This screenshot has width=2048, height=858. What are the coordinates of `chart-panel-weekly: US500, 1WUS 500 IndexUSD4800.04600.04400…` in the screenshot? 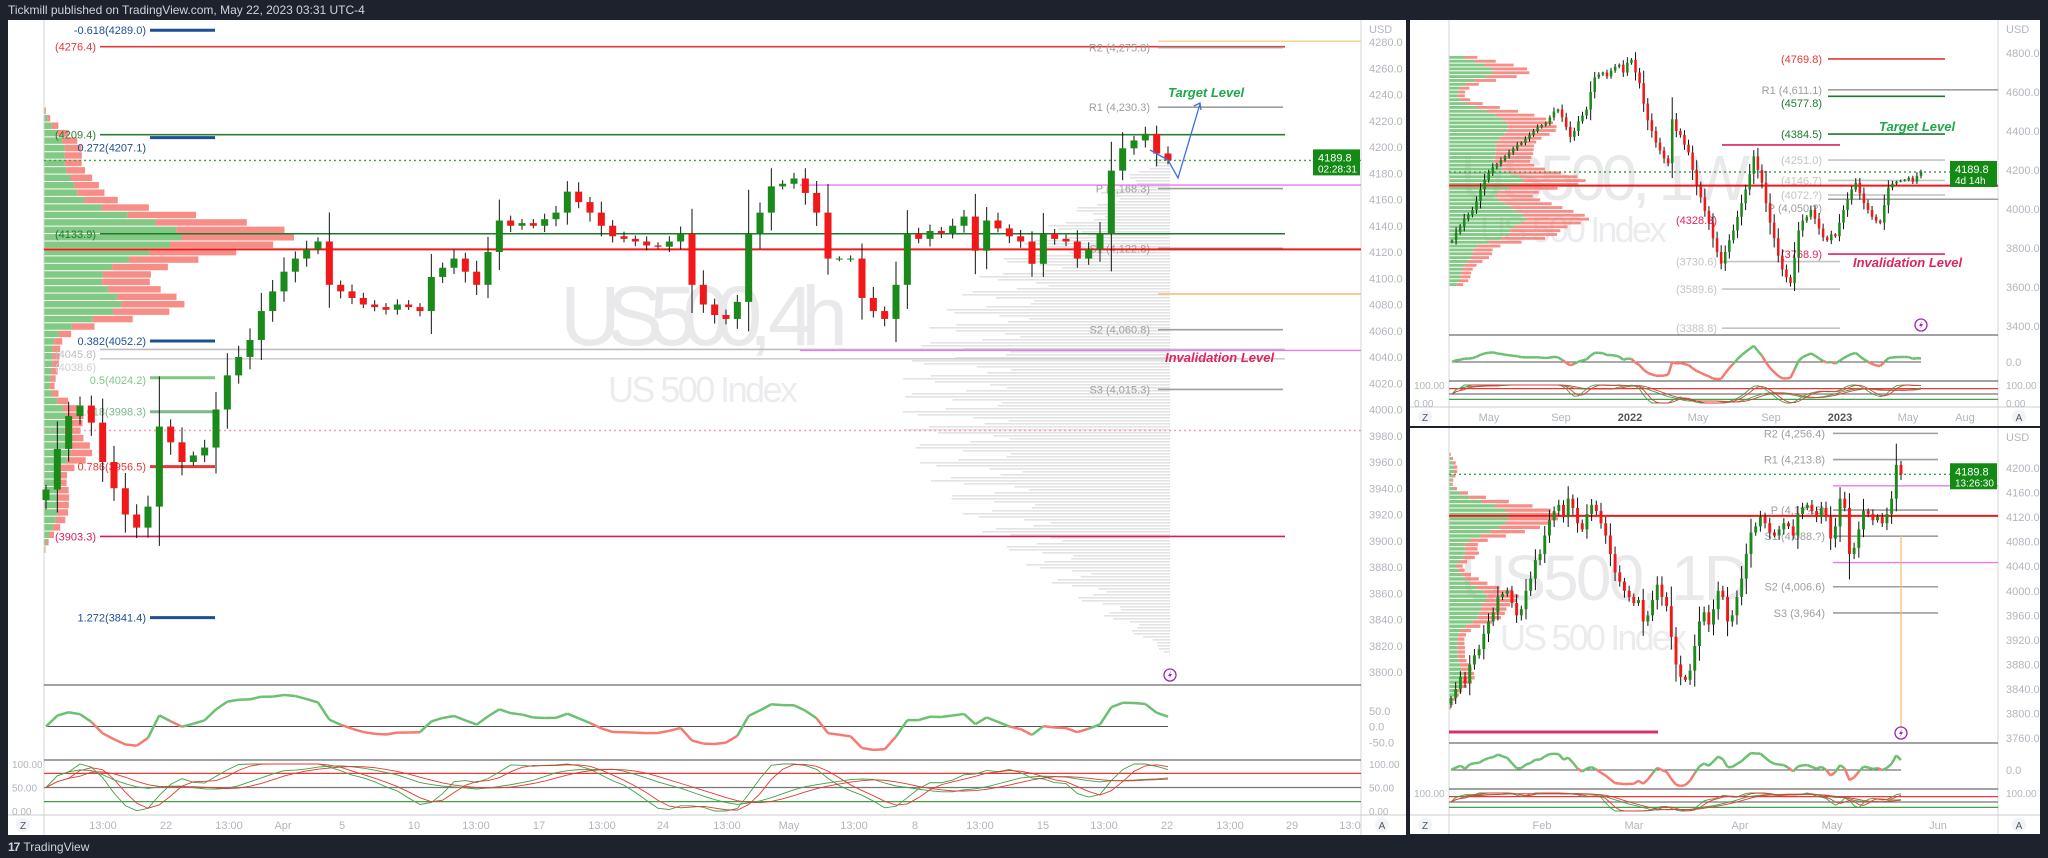 It's located at (1725, 223).